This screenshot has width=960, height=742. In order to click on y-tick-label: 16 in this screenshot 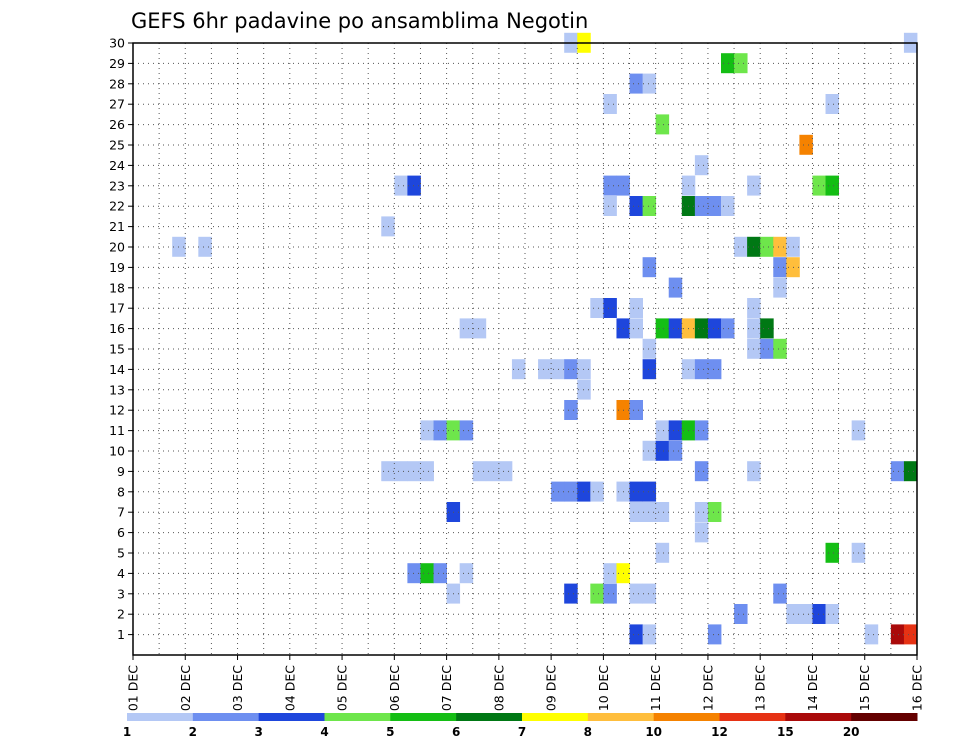, I will do `click(117, 328)`.